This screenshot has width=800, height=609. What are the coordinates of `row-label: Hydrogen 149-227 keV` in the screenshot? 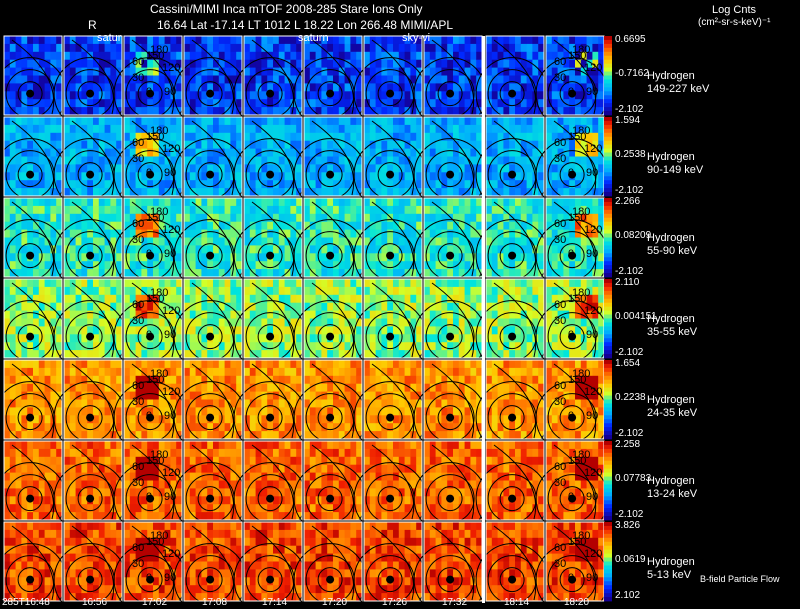 It's located at (678, 83).